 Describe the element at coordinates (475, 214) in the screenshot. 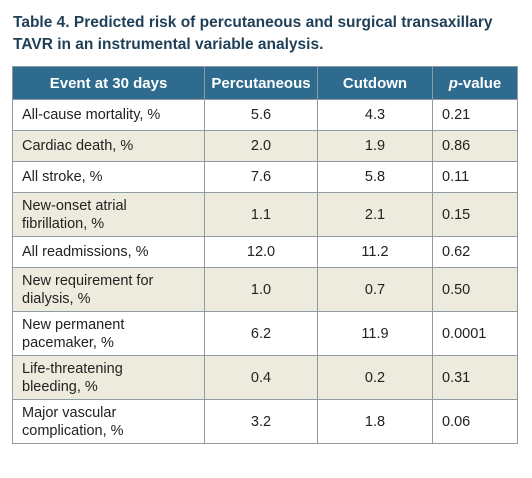

I see `cell-pvalue: 0.15` at that location.